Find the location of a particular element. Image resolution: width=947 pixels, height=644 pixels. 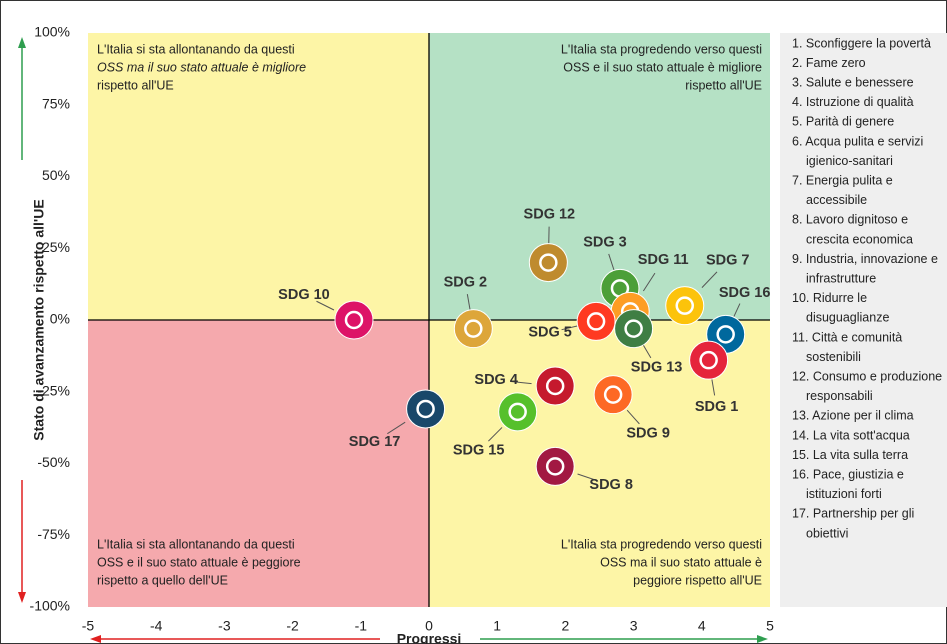

y-tick-label: -50% is located at coordinates (53, 462).